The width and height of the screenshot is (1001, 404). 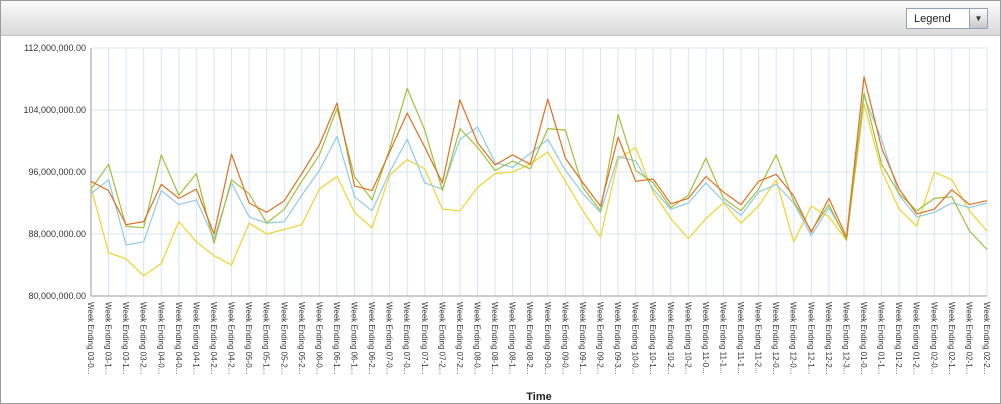 I want to click on y-axis-tick-label: 104,000,000.00, so click(x=54, y=110).